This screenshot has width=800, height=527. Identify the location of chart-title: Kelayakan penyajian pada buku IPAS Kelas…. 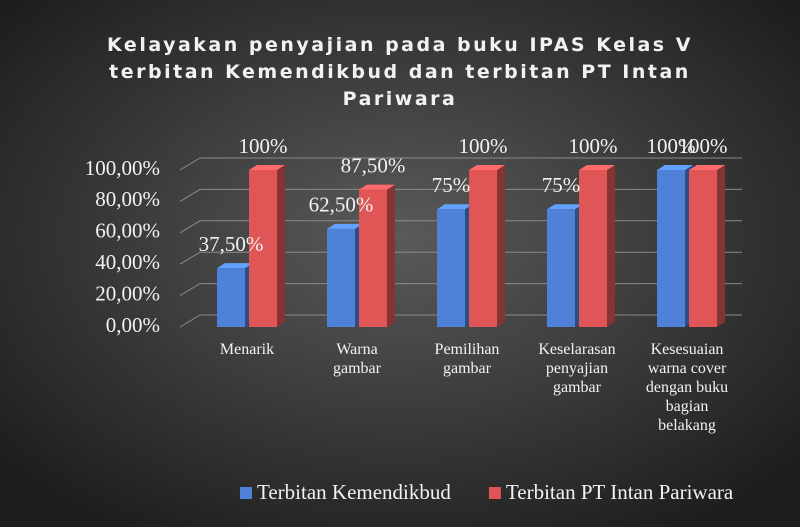
(400, 72).